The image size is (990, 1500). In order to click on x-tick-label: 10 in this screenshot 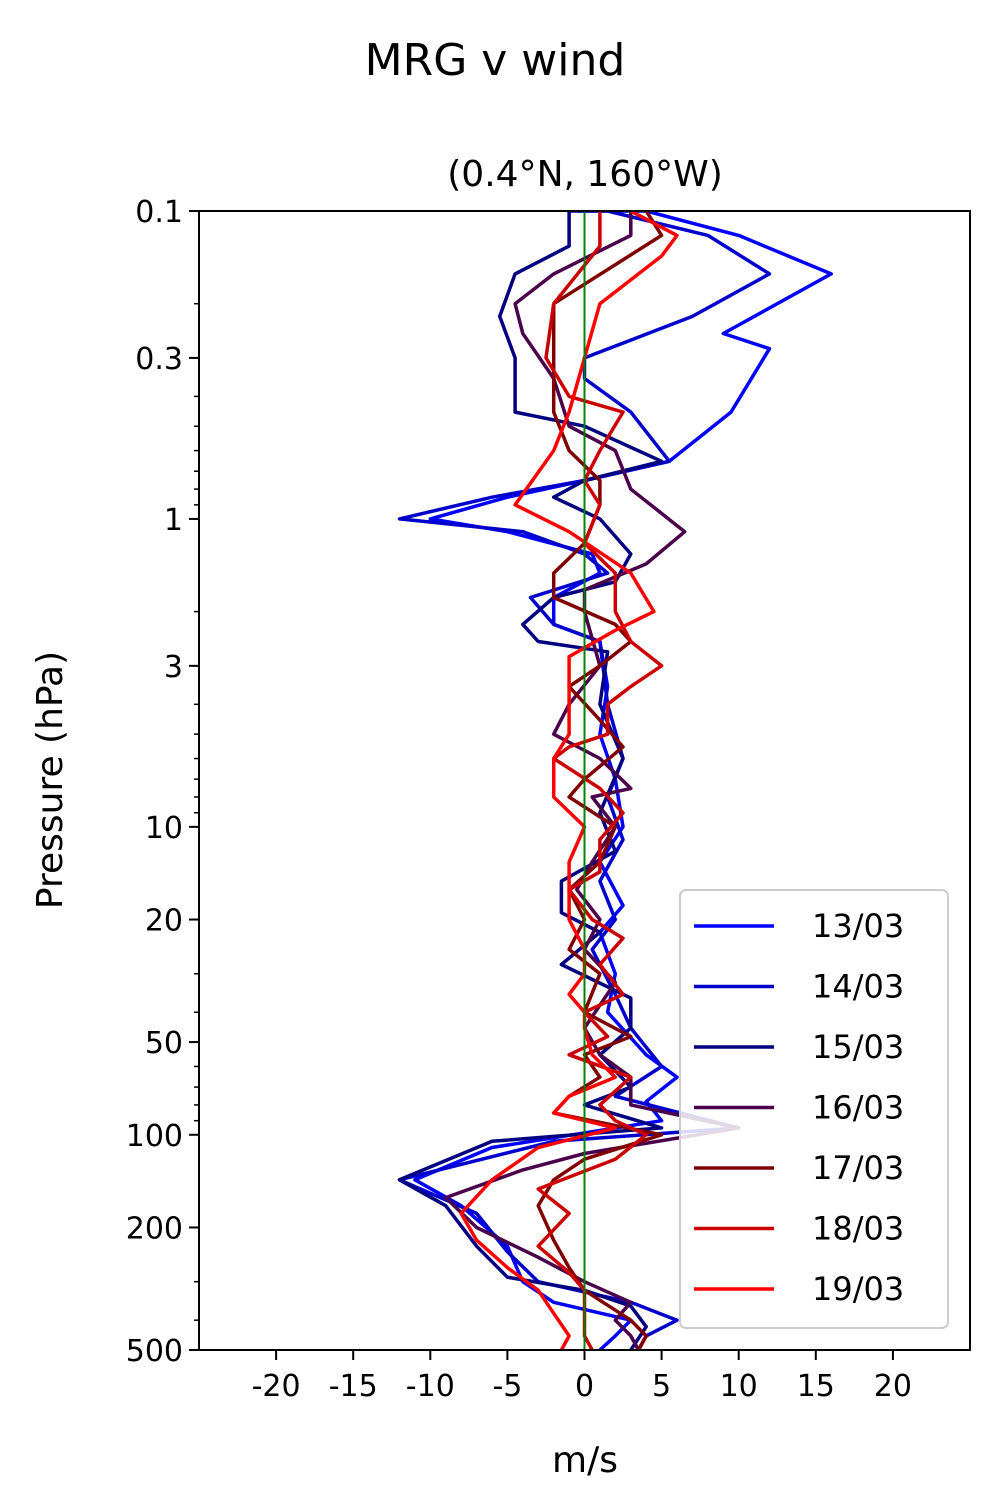, I will do `click(739, 1386)`.